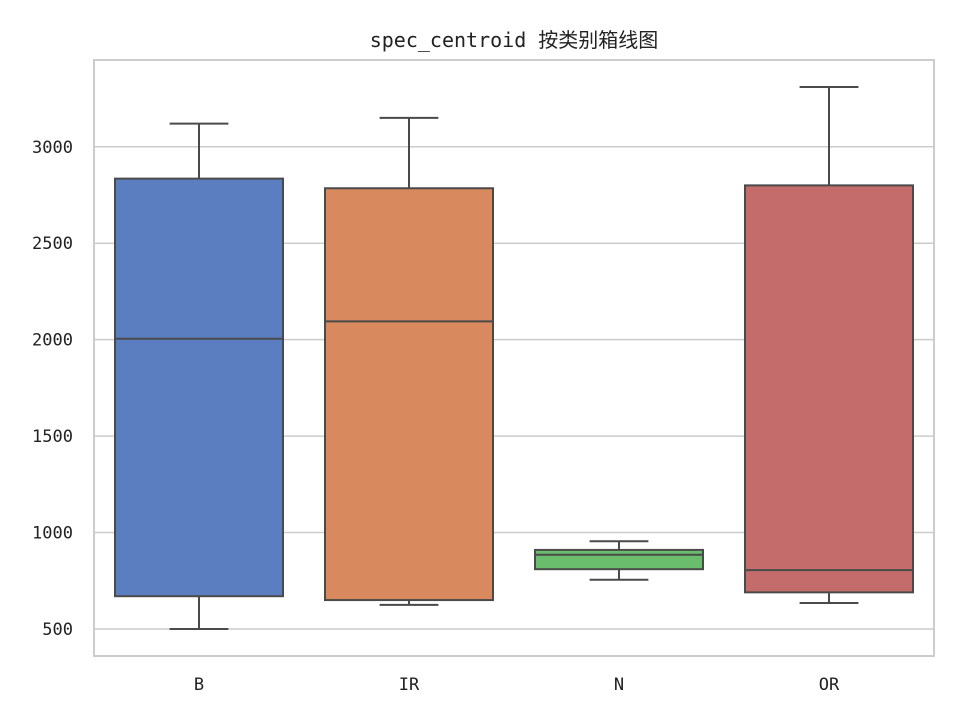 This screenshot has height=720, width=960. I want to click on y-tick-label: 500, so click(57, 630).